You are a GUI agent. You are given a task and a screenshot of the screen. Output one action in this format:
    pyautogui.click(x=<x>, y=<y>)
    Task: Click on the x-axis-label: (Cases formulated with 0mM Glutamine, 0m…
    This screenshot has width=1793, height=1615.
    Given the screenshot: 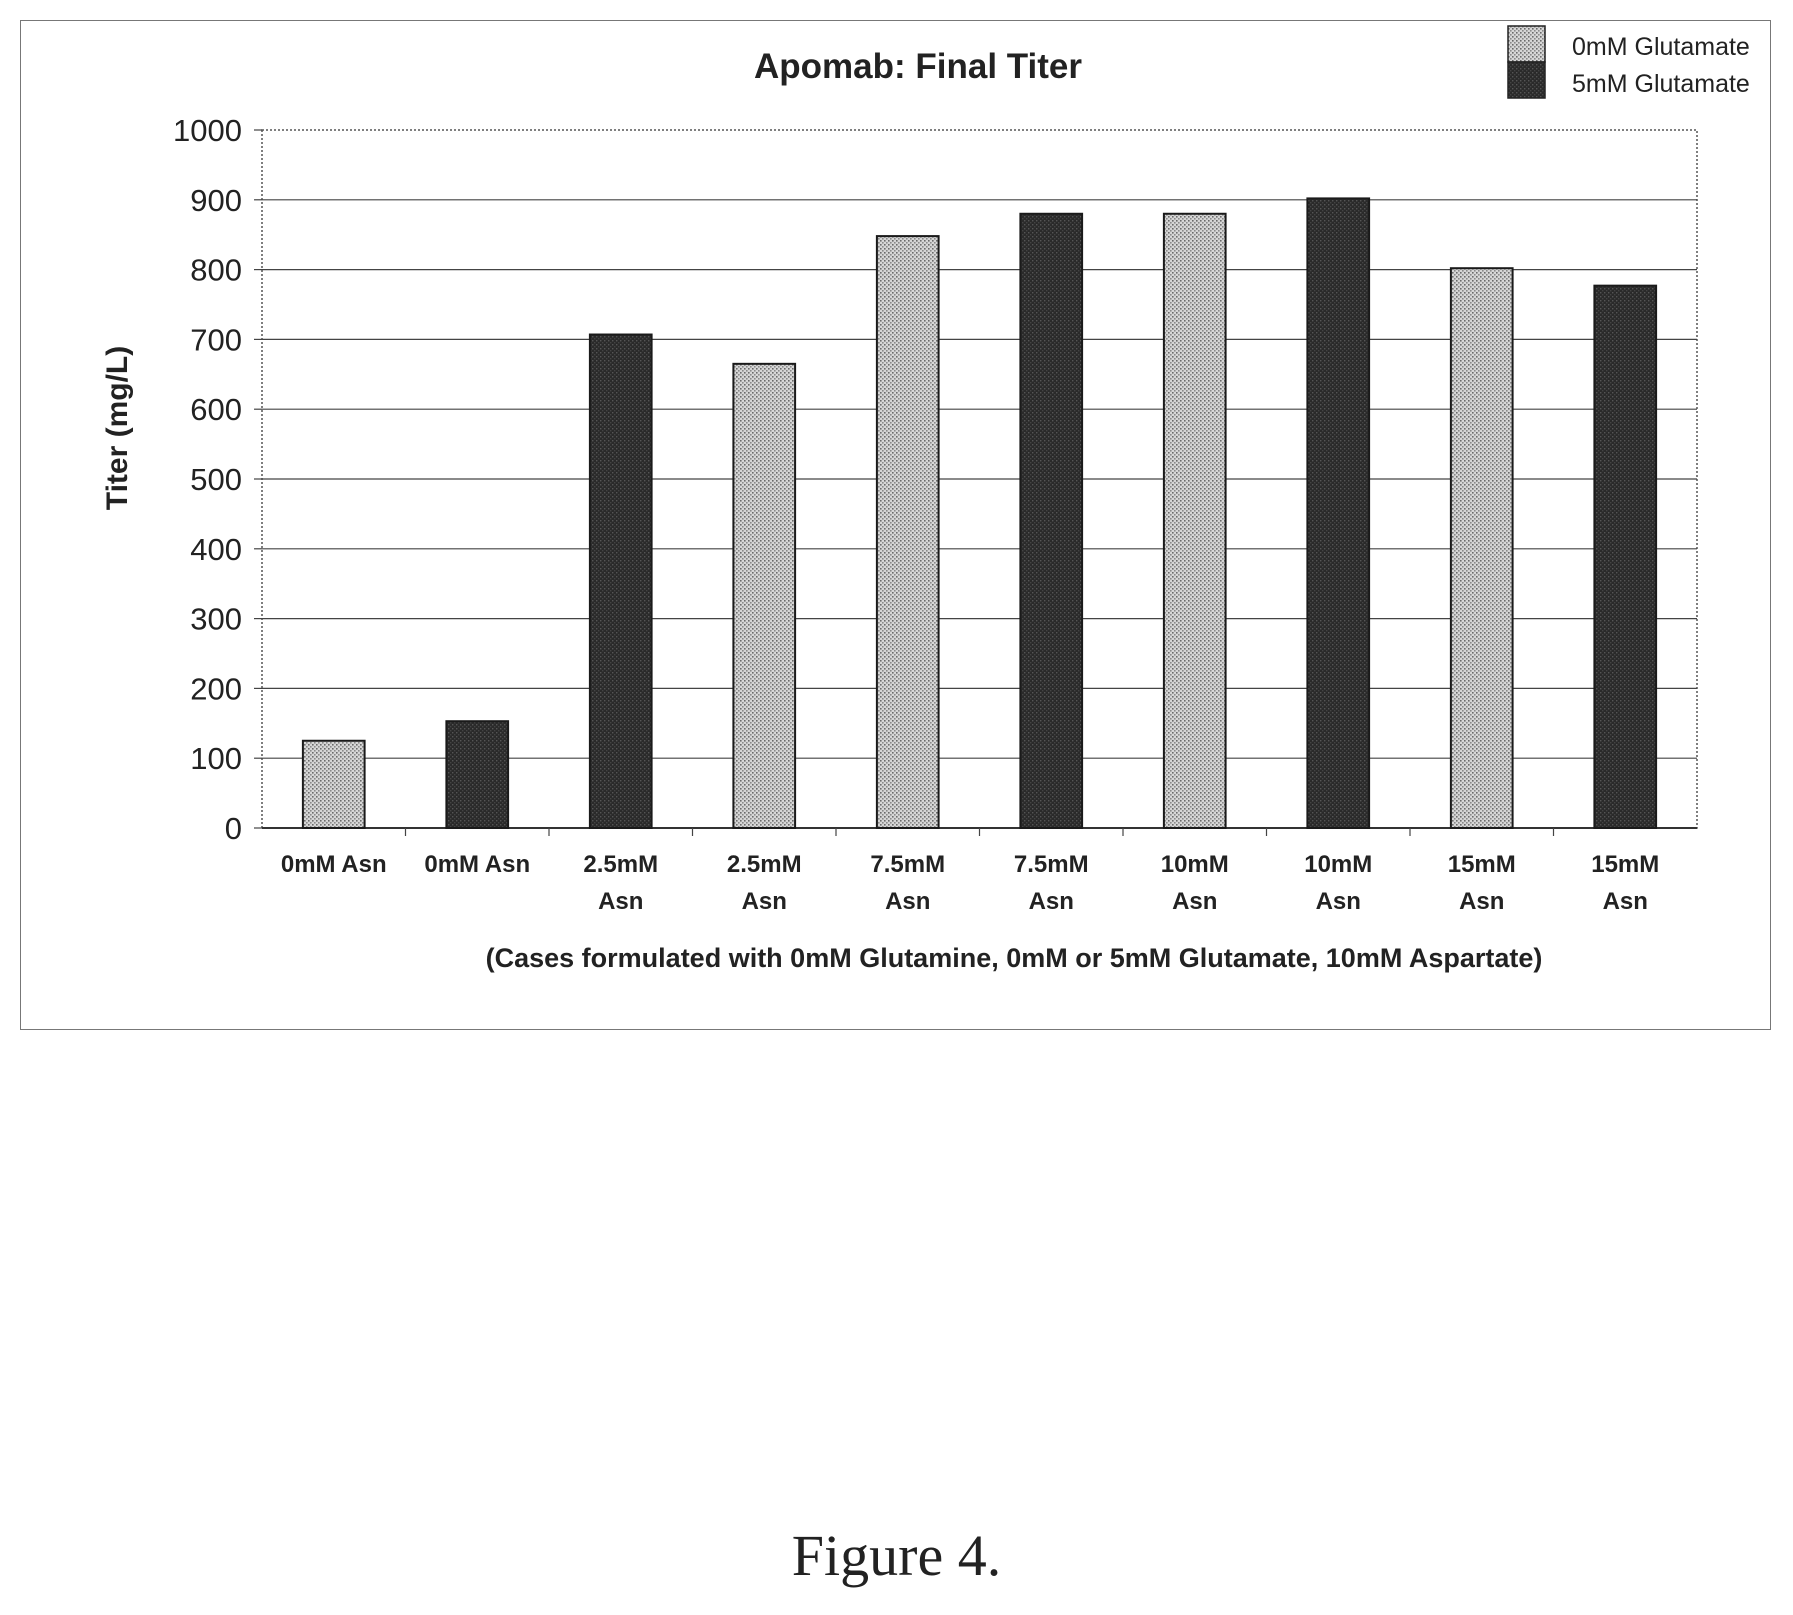 What is the action you would take?
    pyautogui.click(x=1014, y=958)
    